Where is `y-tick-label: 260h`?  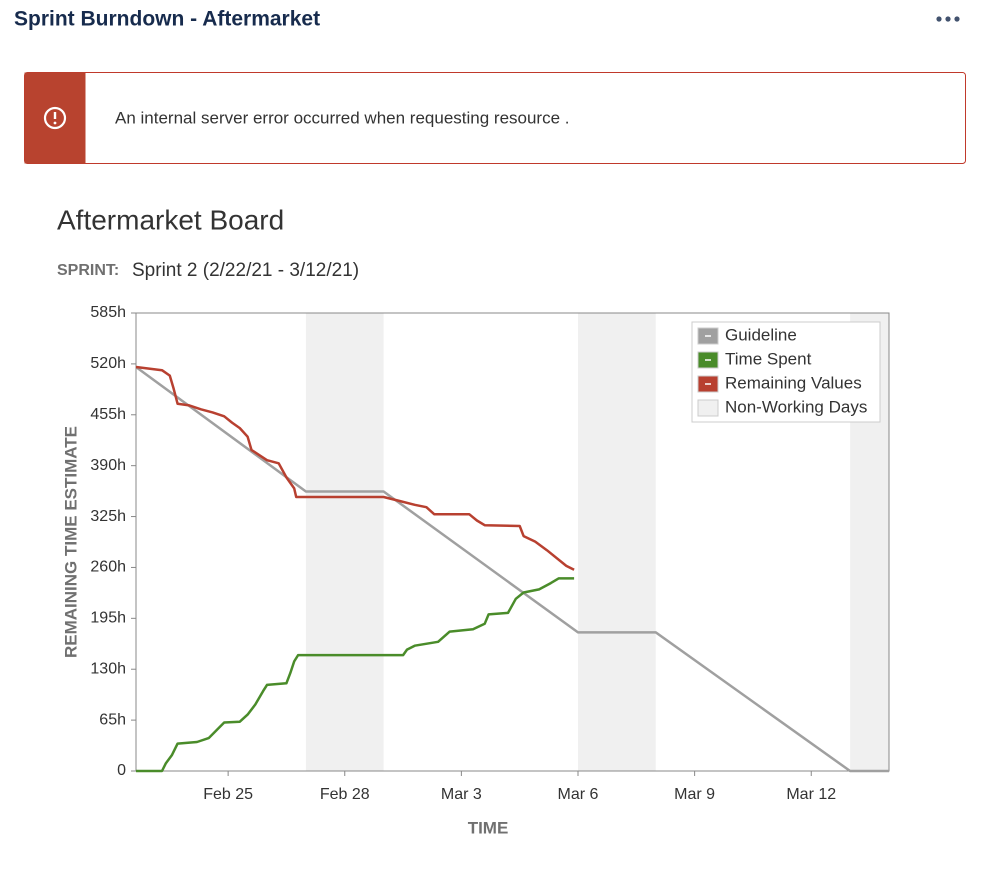 y-tick-label: 260h is located at coordinates (108, 567).